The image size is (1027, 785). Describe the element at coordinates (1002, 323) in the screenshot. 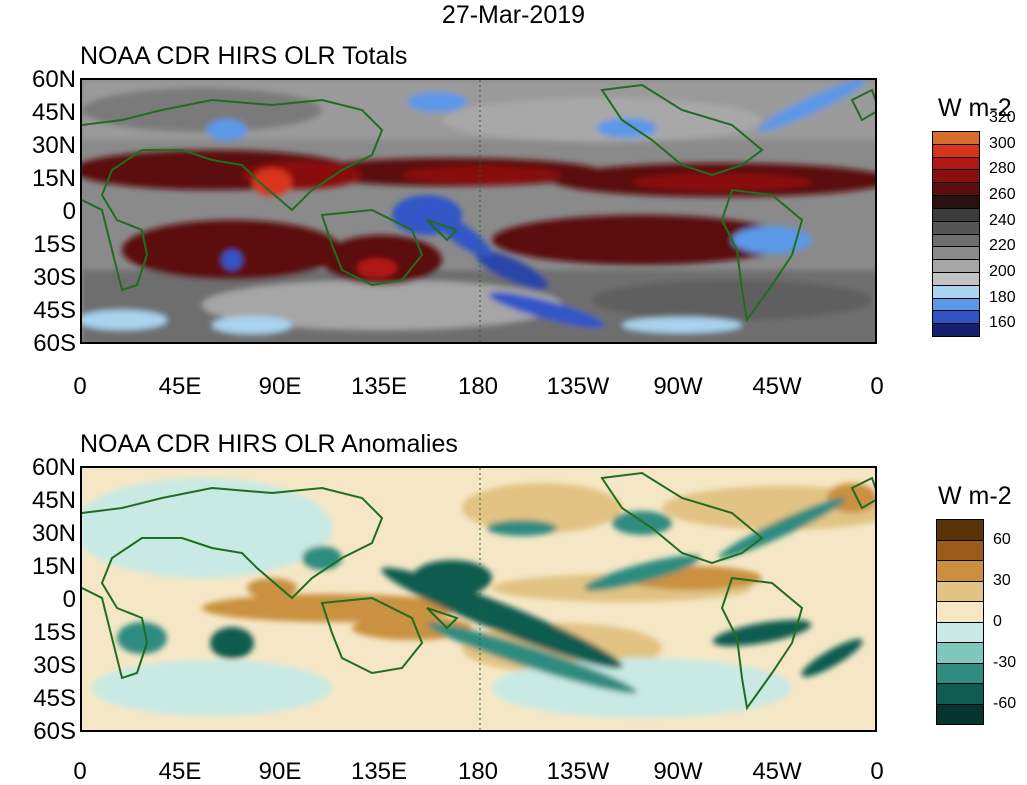

I see `colorbar-label: 160` at that location.